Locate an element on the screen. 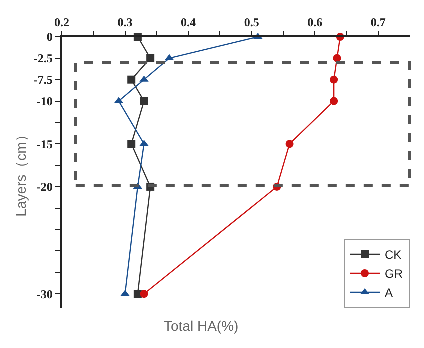  legend-label: A is located at coordinates (389, 293).